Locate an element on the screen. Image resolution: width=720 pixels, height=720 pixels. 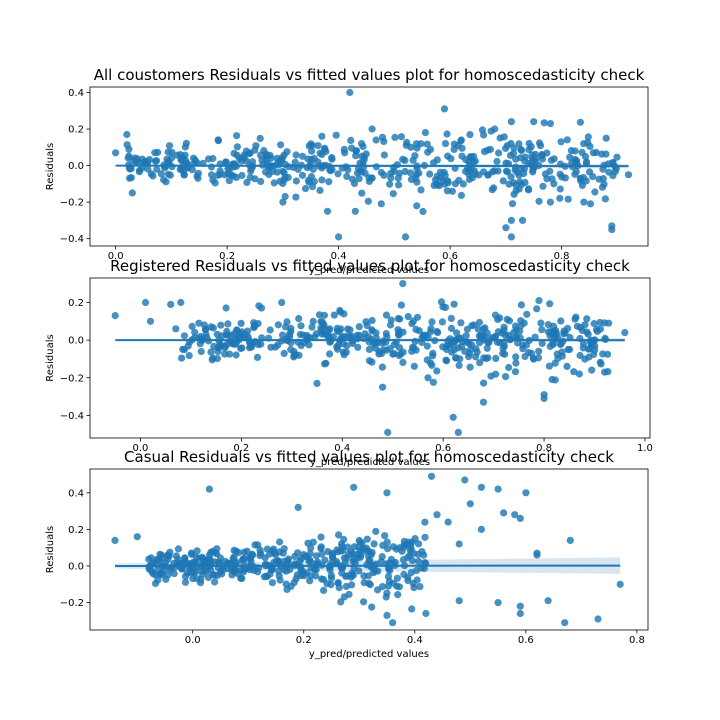
y-tick-label: −0.2 is located at coordinates (72, 603).